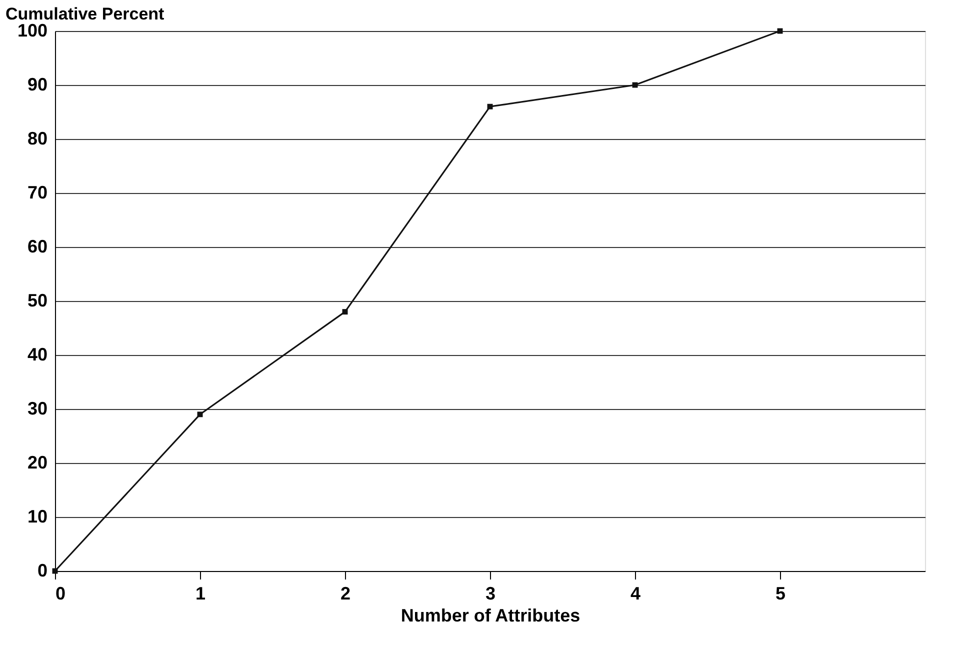  I want to click on y-axis-title: Cumulative Percent, so click(85, 14).